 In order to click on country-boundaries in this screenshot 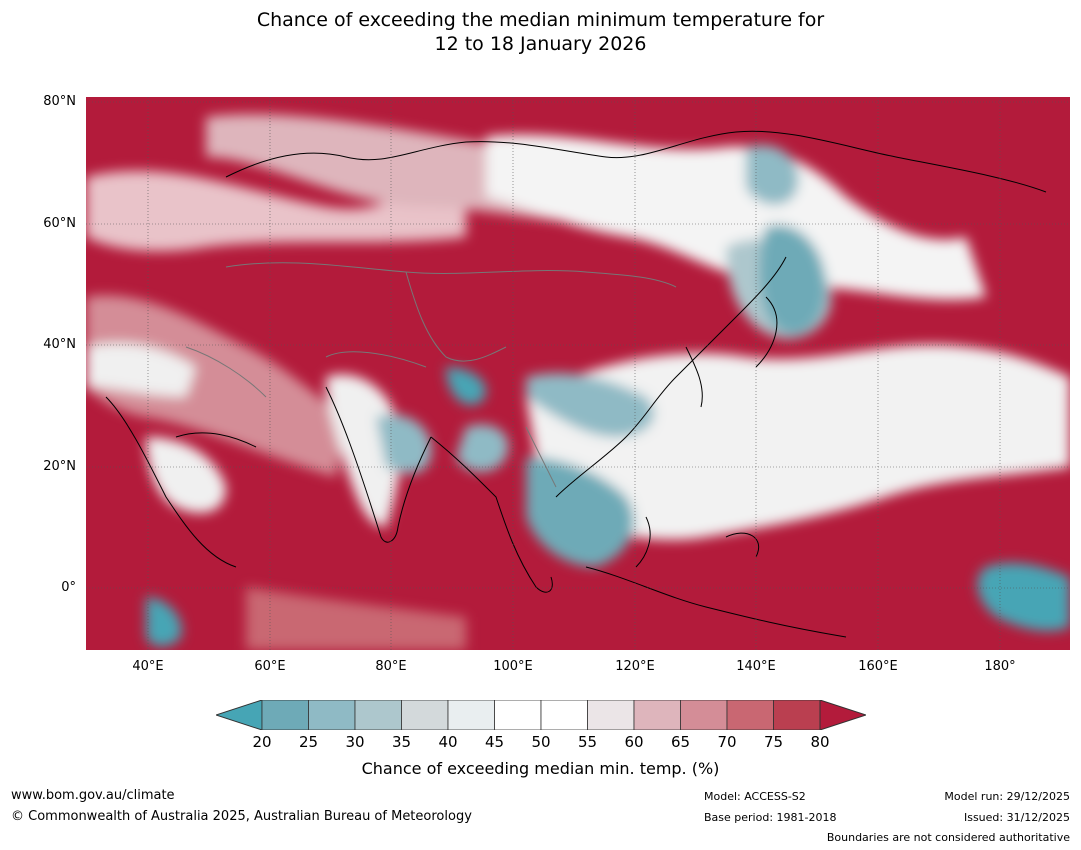, I will do `click(431, 375)`.